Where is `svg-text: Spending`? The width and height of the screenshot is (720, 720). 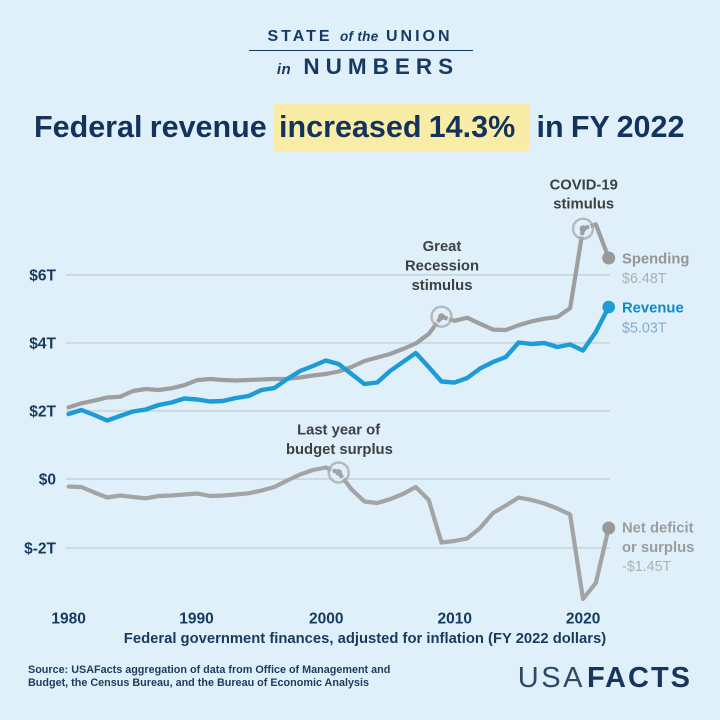 svg-text: Spending is located at coordinates (655, 260).